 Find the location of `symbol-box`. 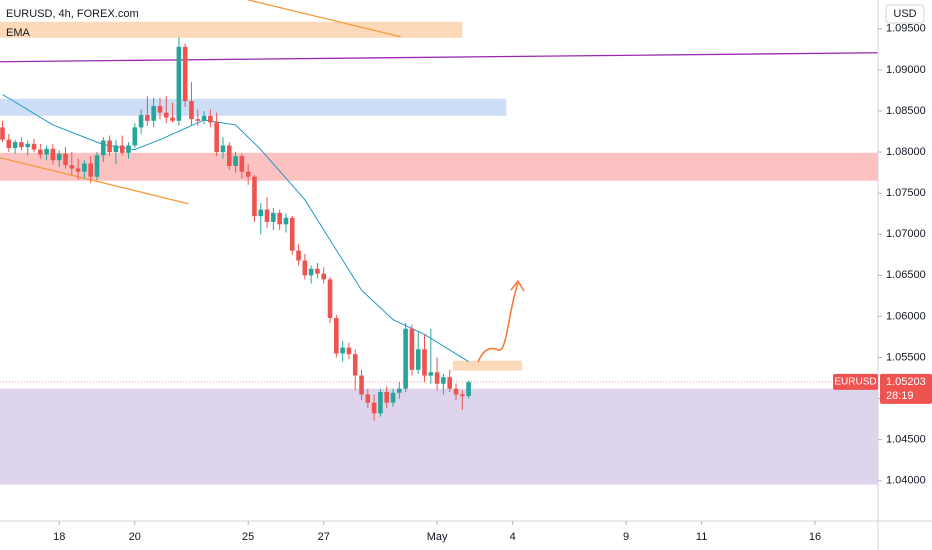

symbol-box is located at coordinates (855, 381).